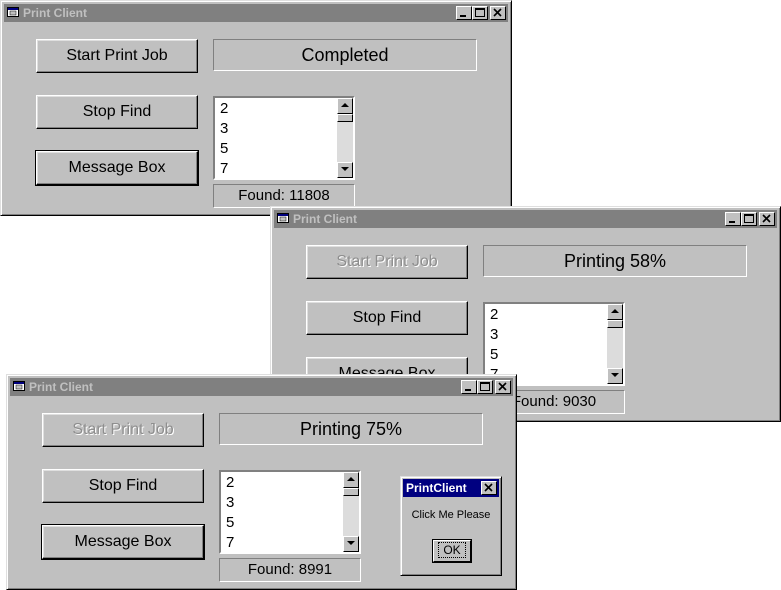 The height and width of the screenshot is (590, 781). I want to click on dialog-close-button, so click(489, 488).